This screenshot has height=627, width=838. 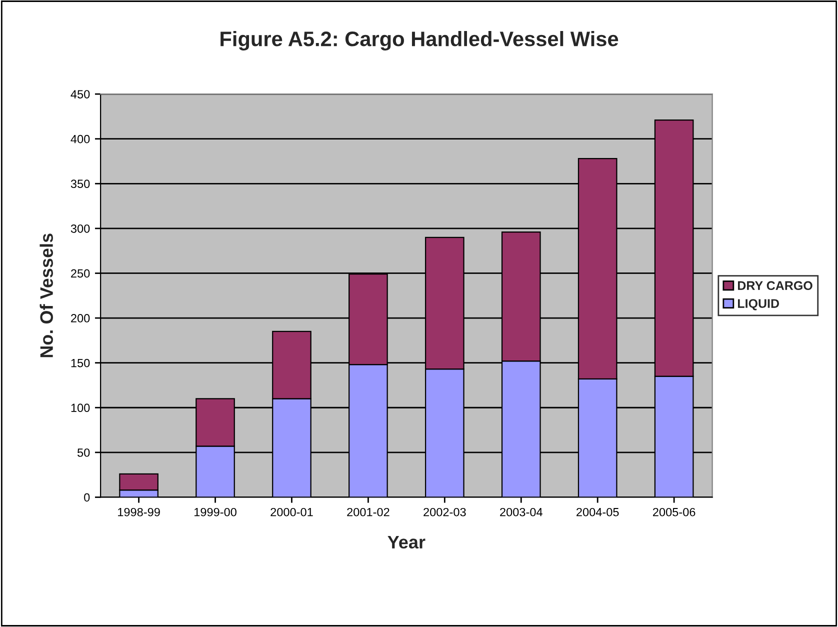 I want to click on x-tick-label: 1998-99, so click(x=139, y=512).